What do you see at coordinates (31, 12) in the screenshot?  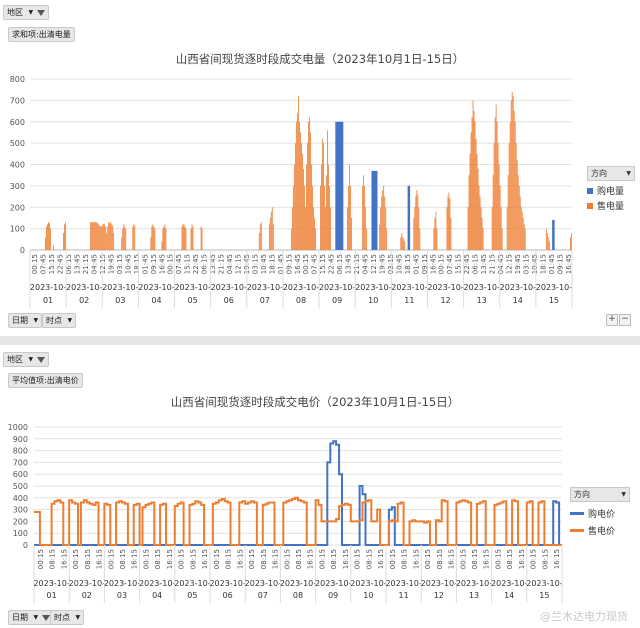 I see `chevron-down-icon: ▼` at bounding box center [31, 12].